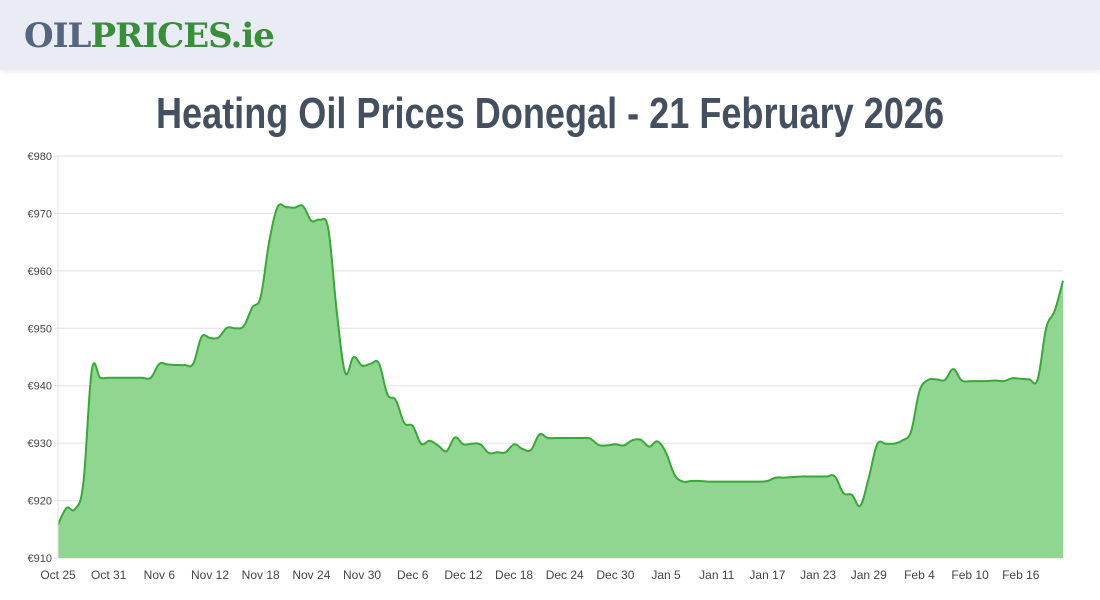 This screenshot has width=1100, height=600. What do you see at coordinates (58, 575) in the screenshot?
I see `x-tick-label: Oct 25` at bounding box center [58, 575].